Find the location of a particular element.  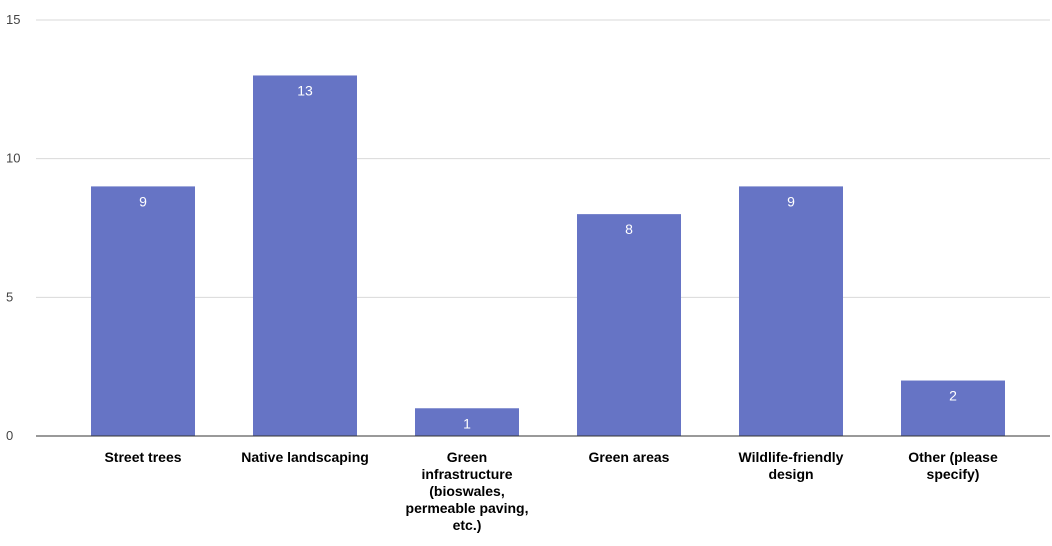

category-label: Other (please specify) is located at coordinates (953, 465).